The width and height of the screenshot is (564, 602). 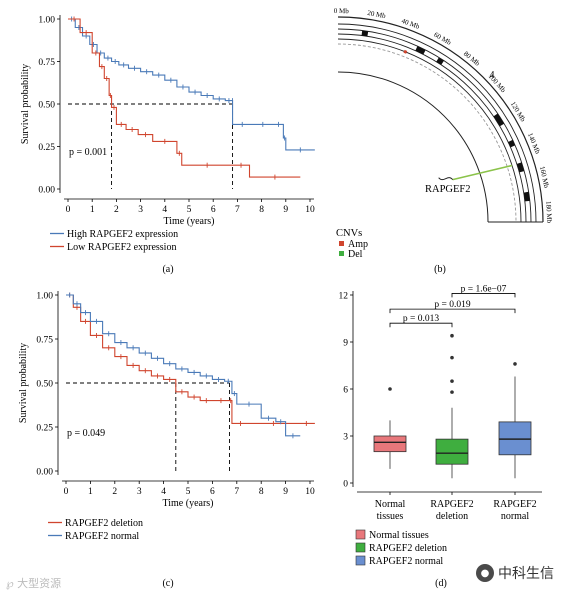 What do you see at coordinates (548, 212) in the screenshot?
I see `mb-tick-label: 180 Mb` at bounding box center [548, 212].